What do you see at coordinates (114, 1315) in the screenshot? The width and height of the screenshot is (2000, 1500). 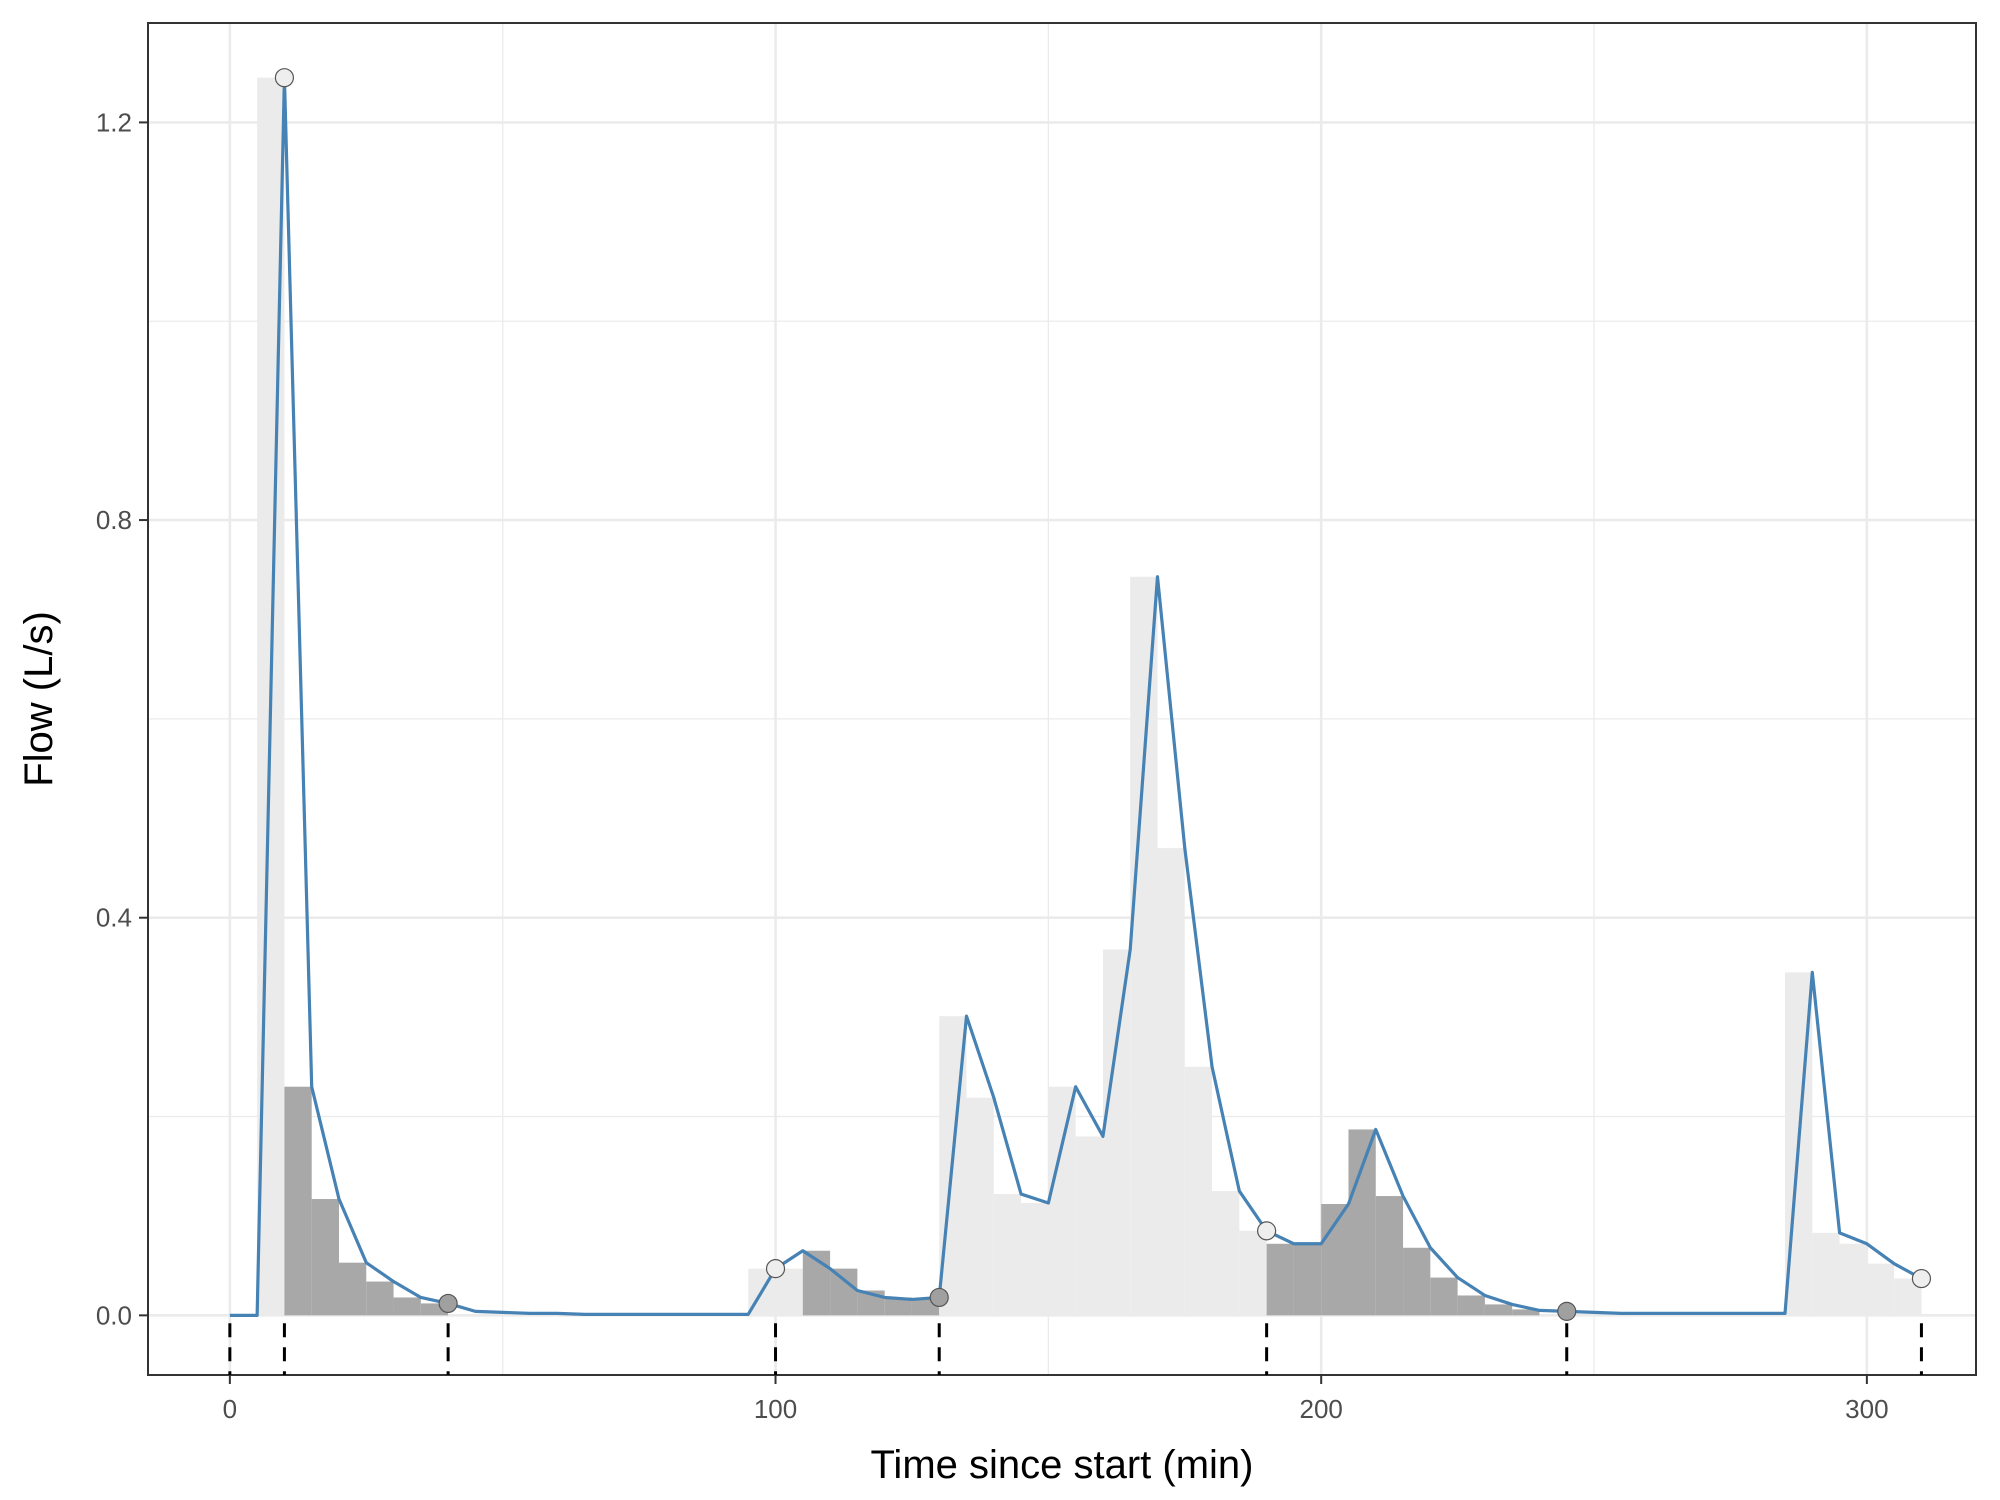 I see `y-tick-label: 0.0` at bounding box center [114, 1315].